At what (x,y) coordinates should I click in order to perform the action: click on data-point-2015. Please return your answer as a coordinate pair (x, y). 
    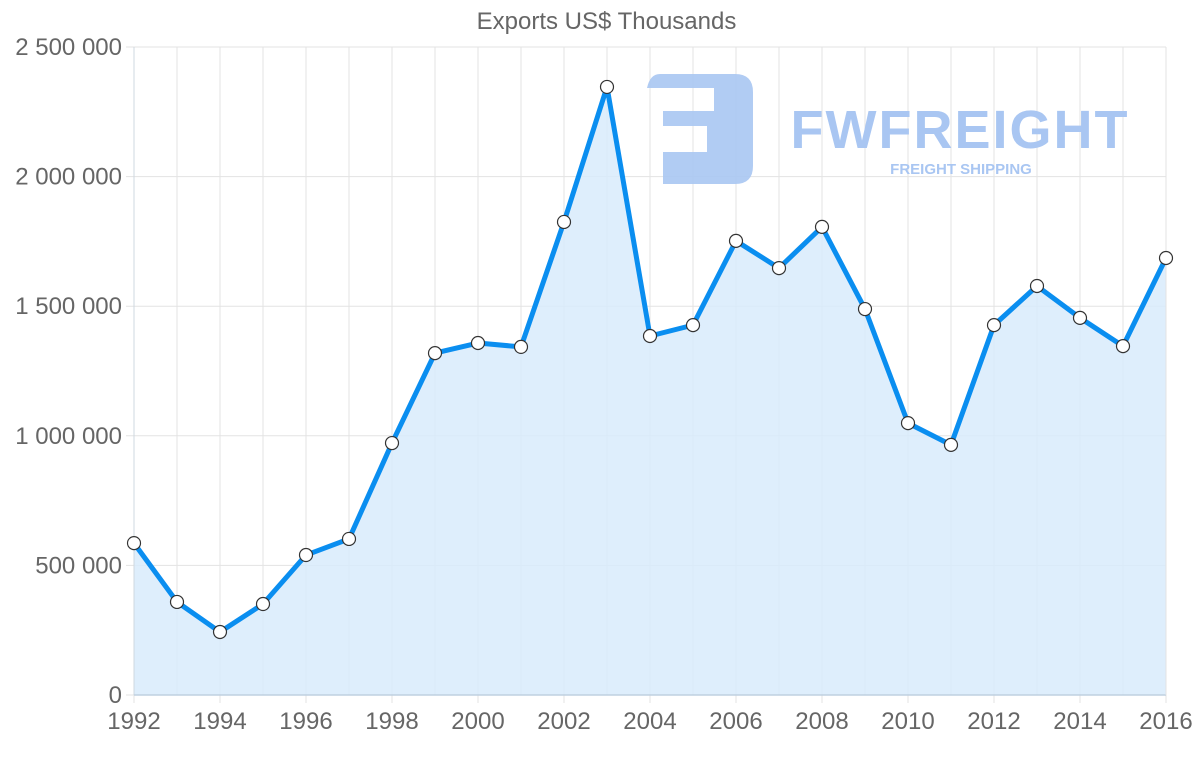
    Looking at the image, I should click on (1123, 346).